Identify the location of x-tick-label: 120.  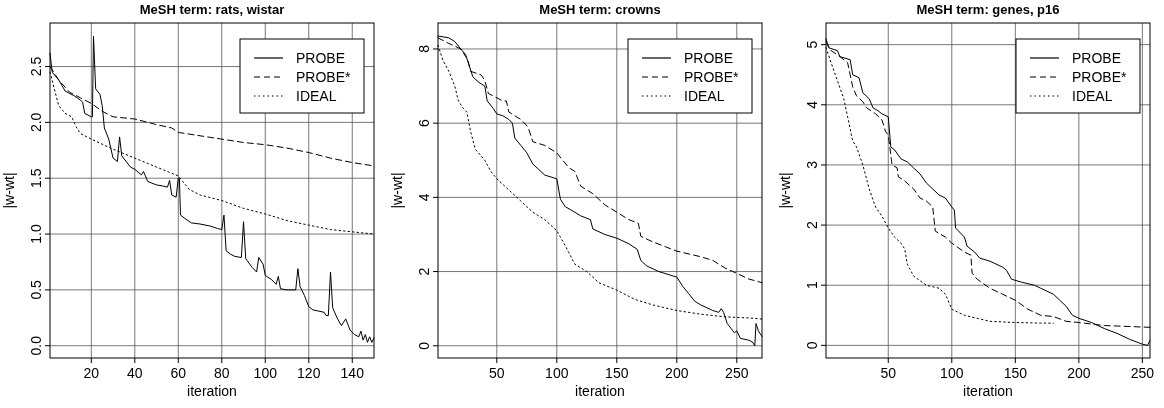
(309, 373).